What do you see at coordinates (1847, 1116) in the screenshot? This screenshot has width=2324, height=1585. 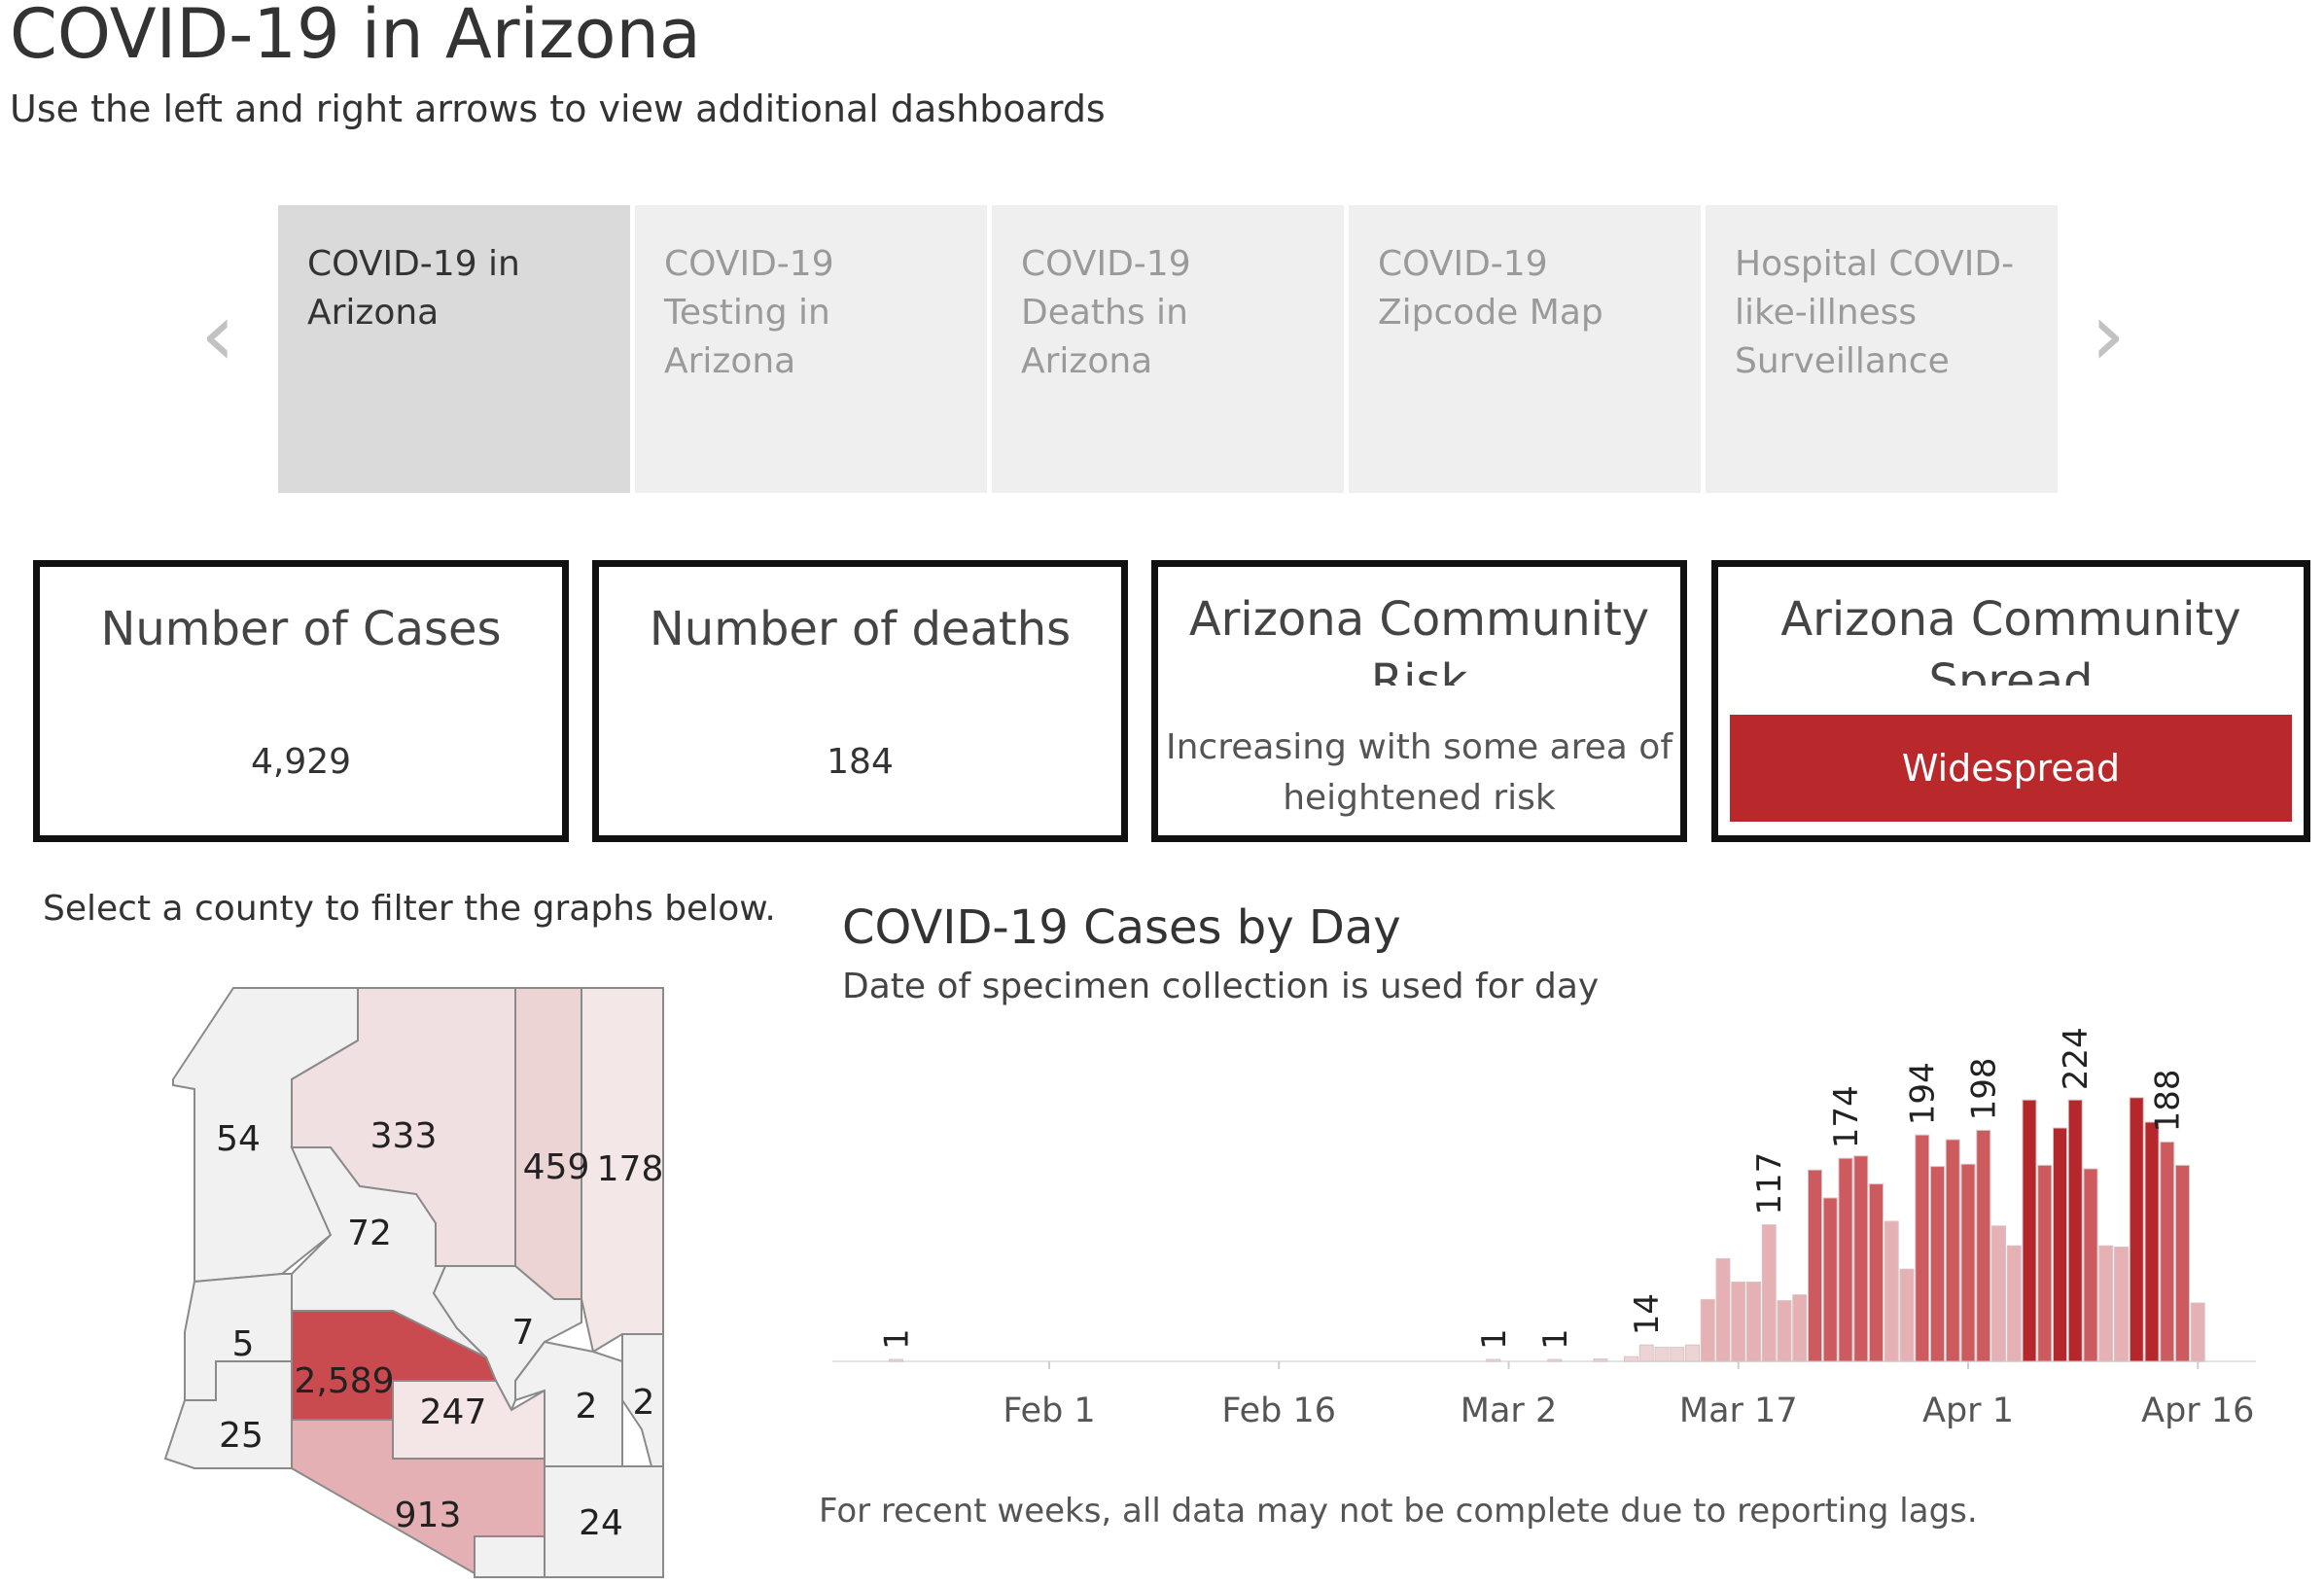 I see `bar-data-label: 174` at bounding box center [1847, 1116].